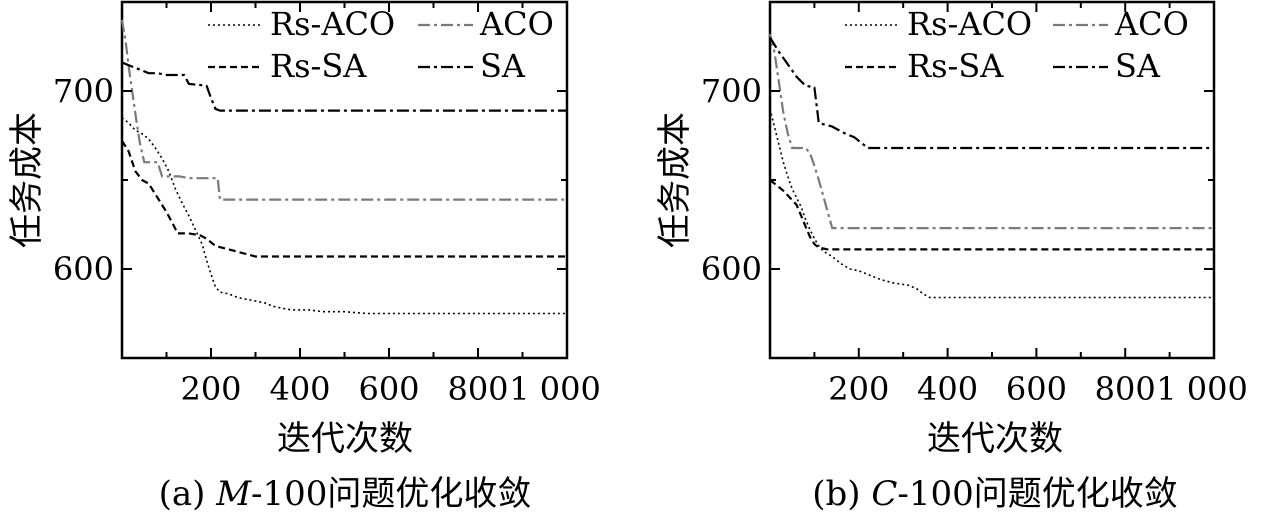  Describe the element at coordinates (345, 494) in the screenshot. I see `panel-caption: (a) M-100问题优化收敛` at that location.